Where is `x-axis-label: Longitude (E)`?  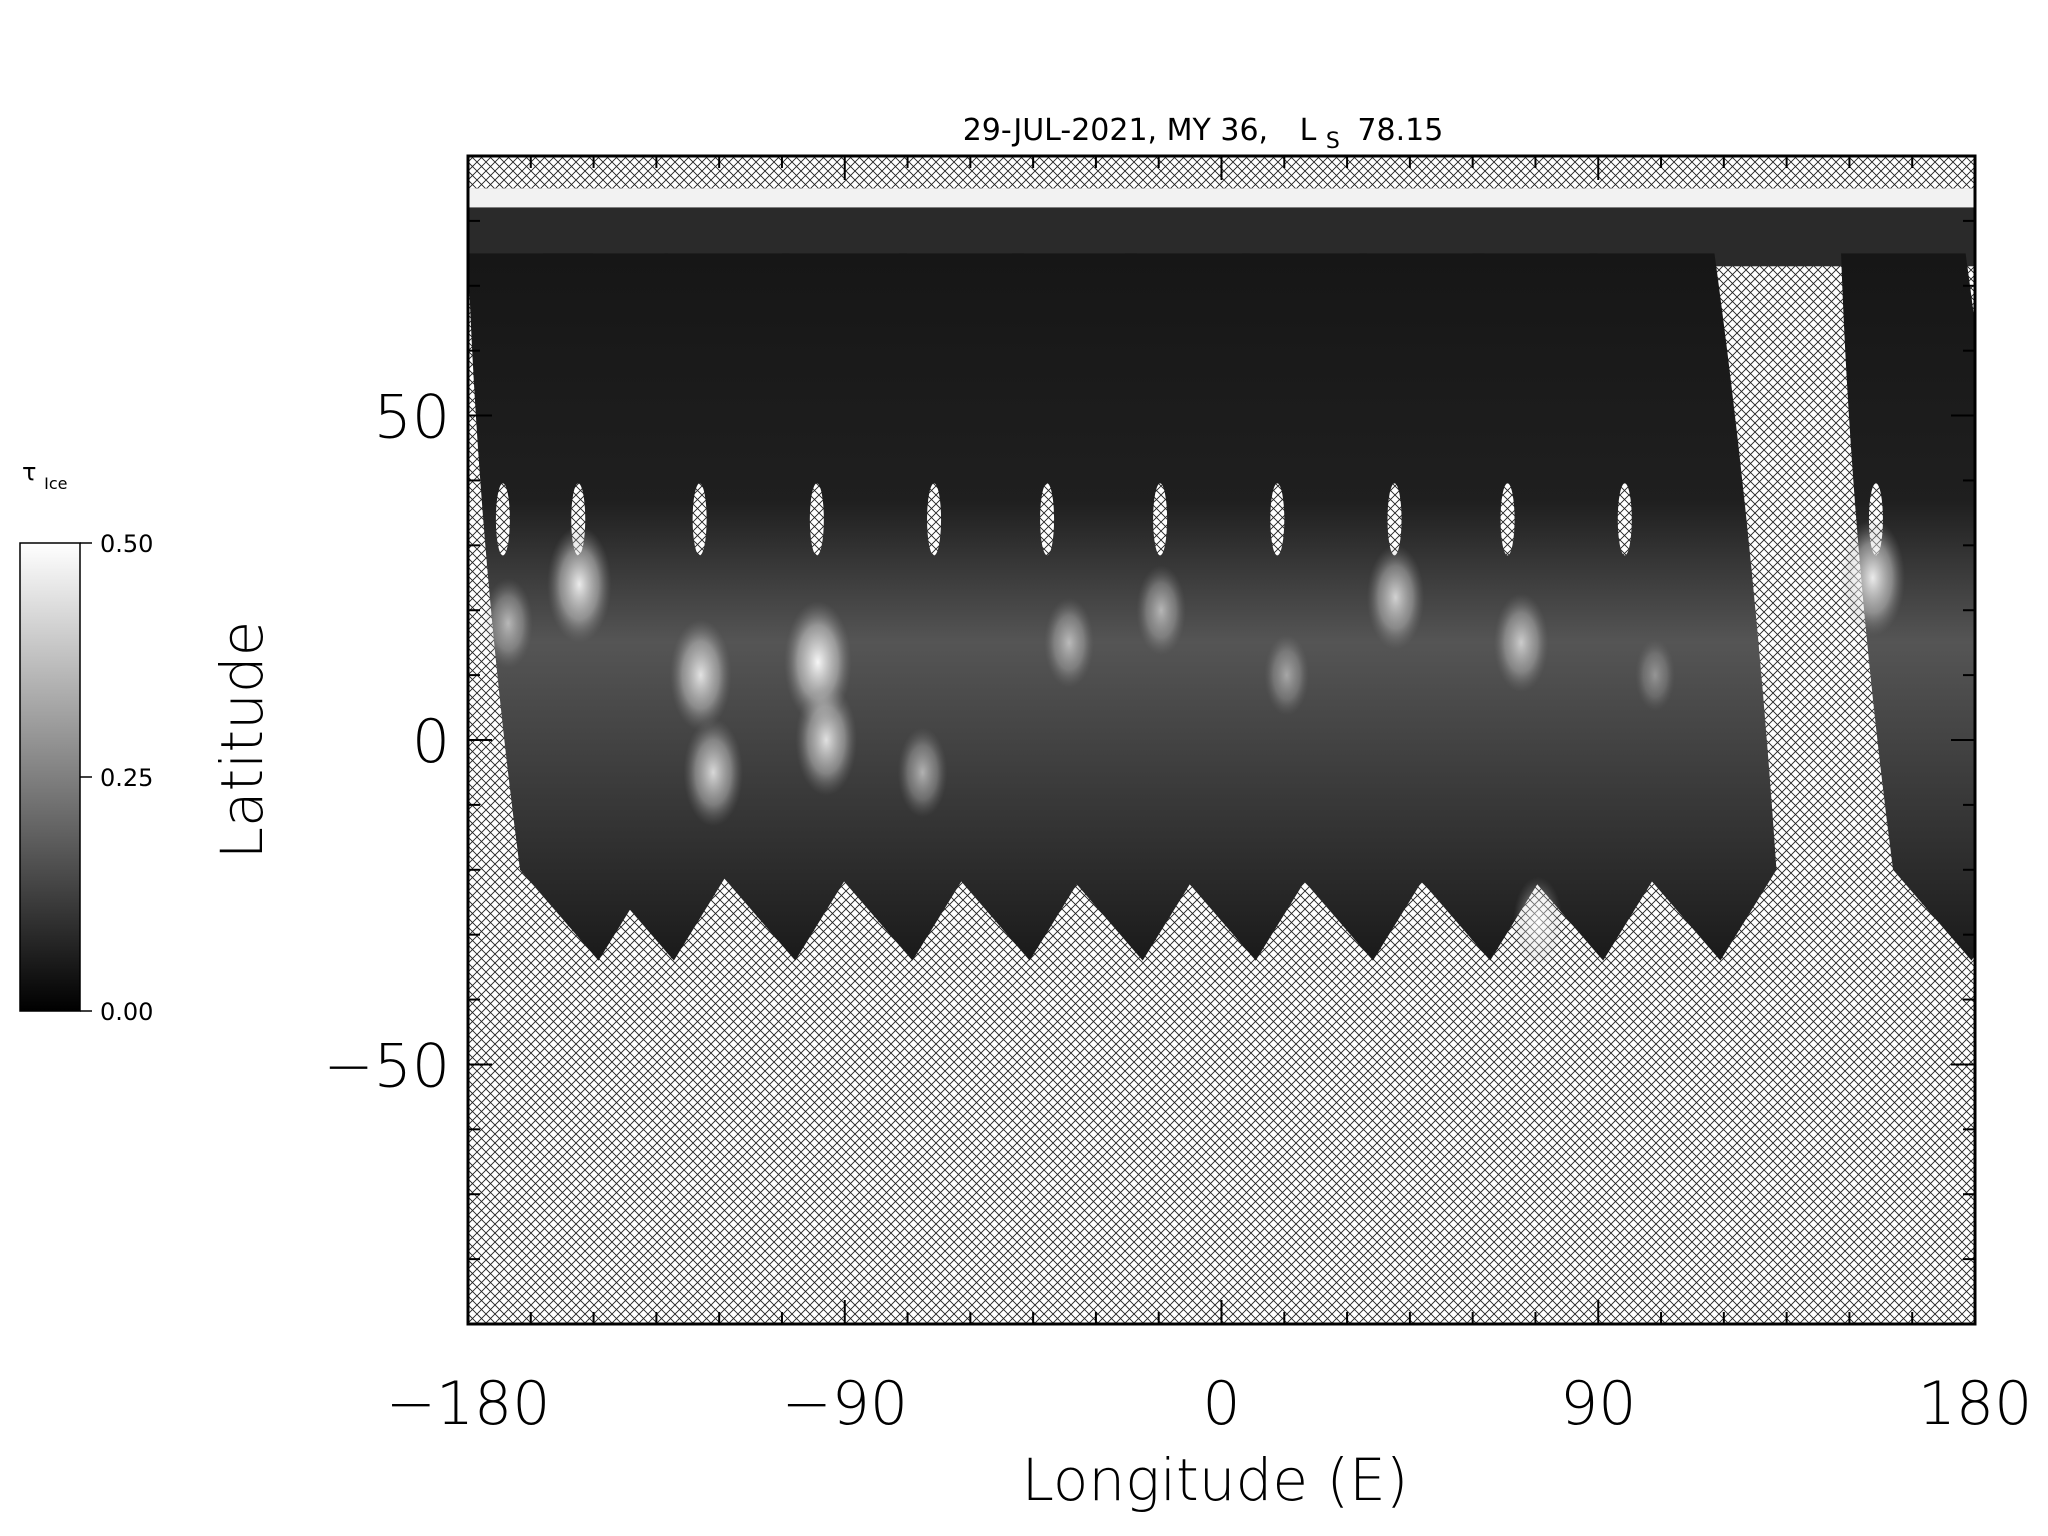 x-axis-label: Longitude (E) is located at coordinates (1215, 1480).